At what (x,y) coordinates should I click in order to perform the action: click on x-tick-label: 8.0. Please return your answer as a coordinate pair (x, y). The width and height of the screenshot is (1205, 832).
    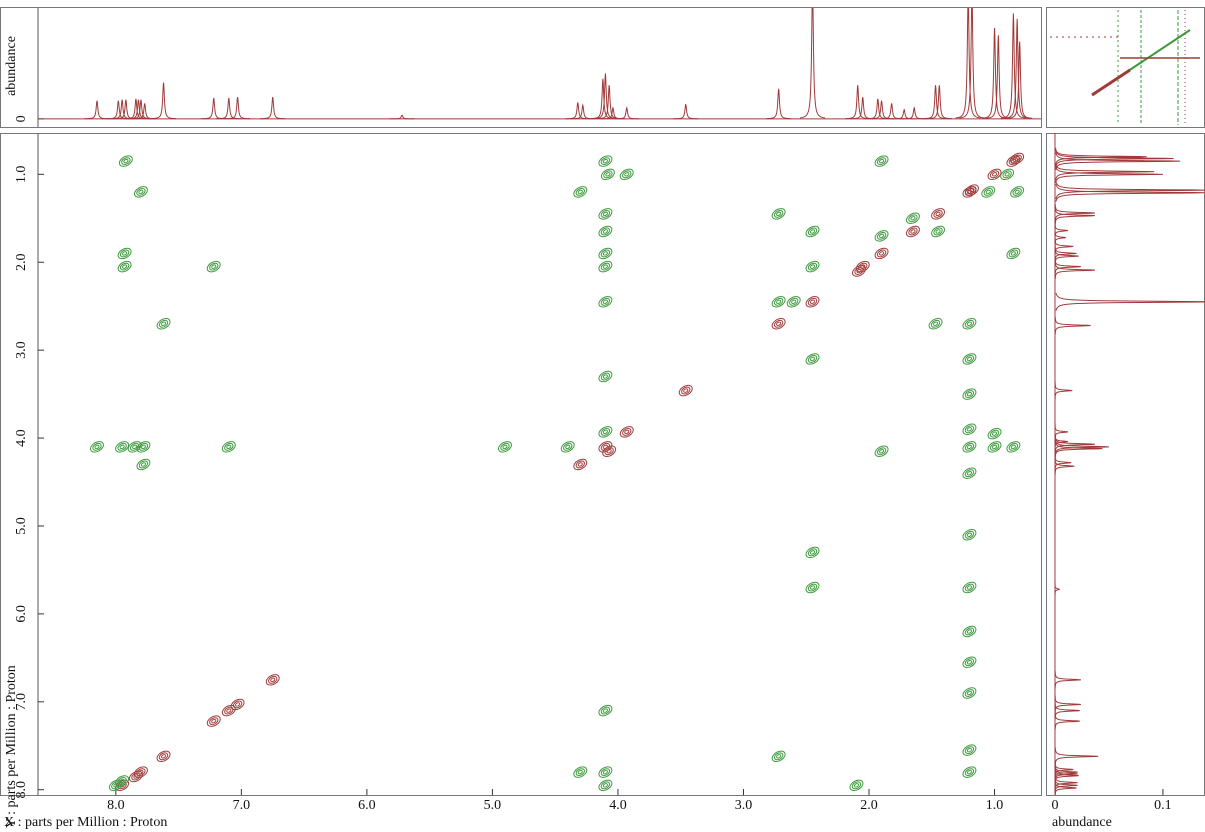
    Looking at the image, I should click on (116, 805).